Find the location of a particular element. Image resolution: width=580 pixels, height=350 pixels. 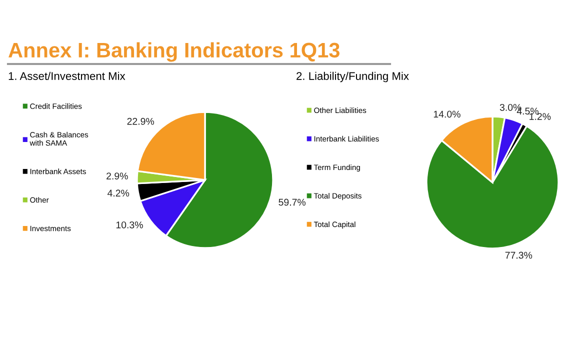

chart-subtitle: 1. Asset/Investment Mix is located at coordinates (67, 76).